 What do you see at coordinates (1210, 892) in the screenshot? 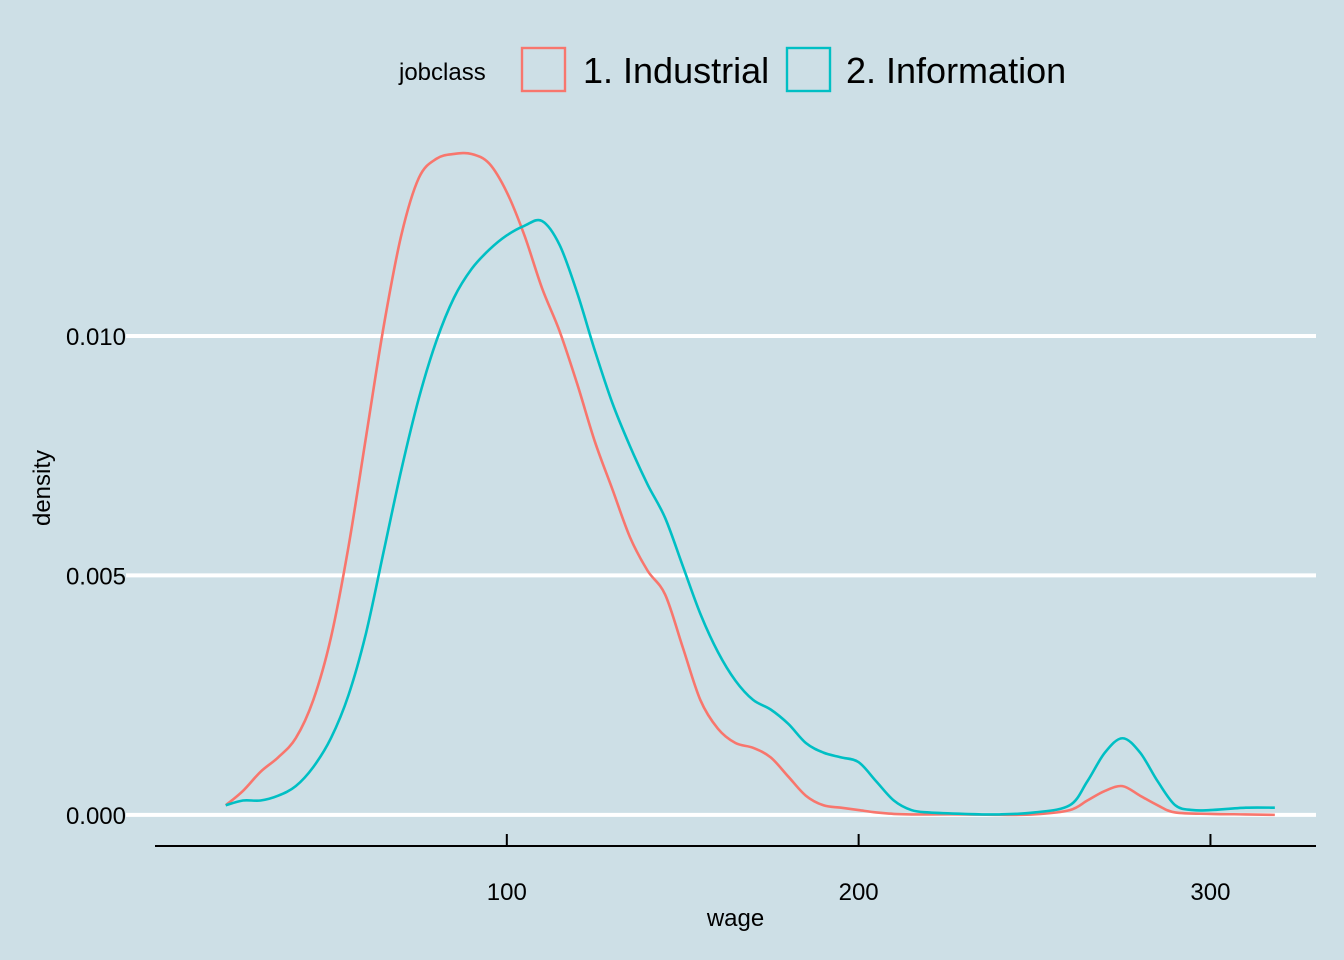
I see `x-tick-label: 300` at bounding box center [1210, 892].